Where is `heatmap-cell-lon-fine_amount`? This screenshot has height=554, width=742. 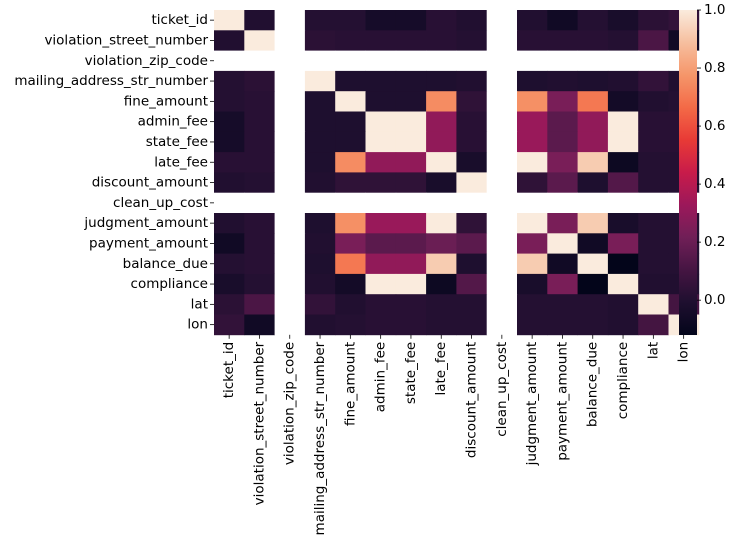
heatmap-cell-lon-fine_amount is located at coordinates (350, 325).